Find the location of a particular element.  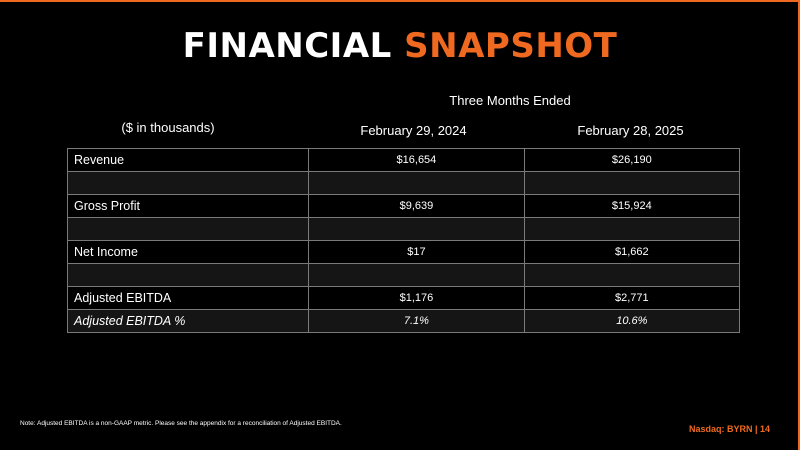

row-label: Adjusted EBITDA % is located at coordinates (188, 321).